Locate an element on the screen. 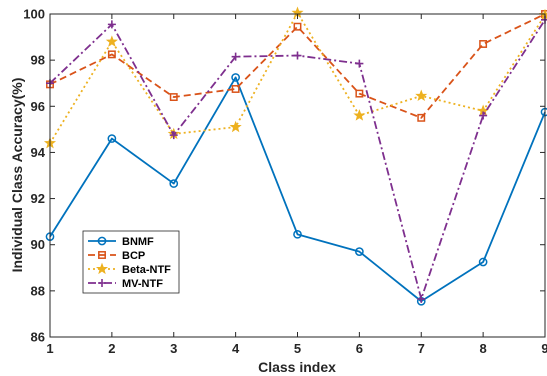  legend-entry: MV-NTF is located at coordinates (125, 284).